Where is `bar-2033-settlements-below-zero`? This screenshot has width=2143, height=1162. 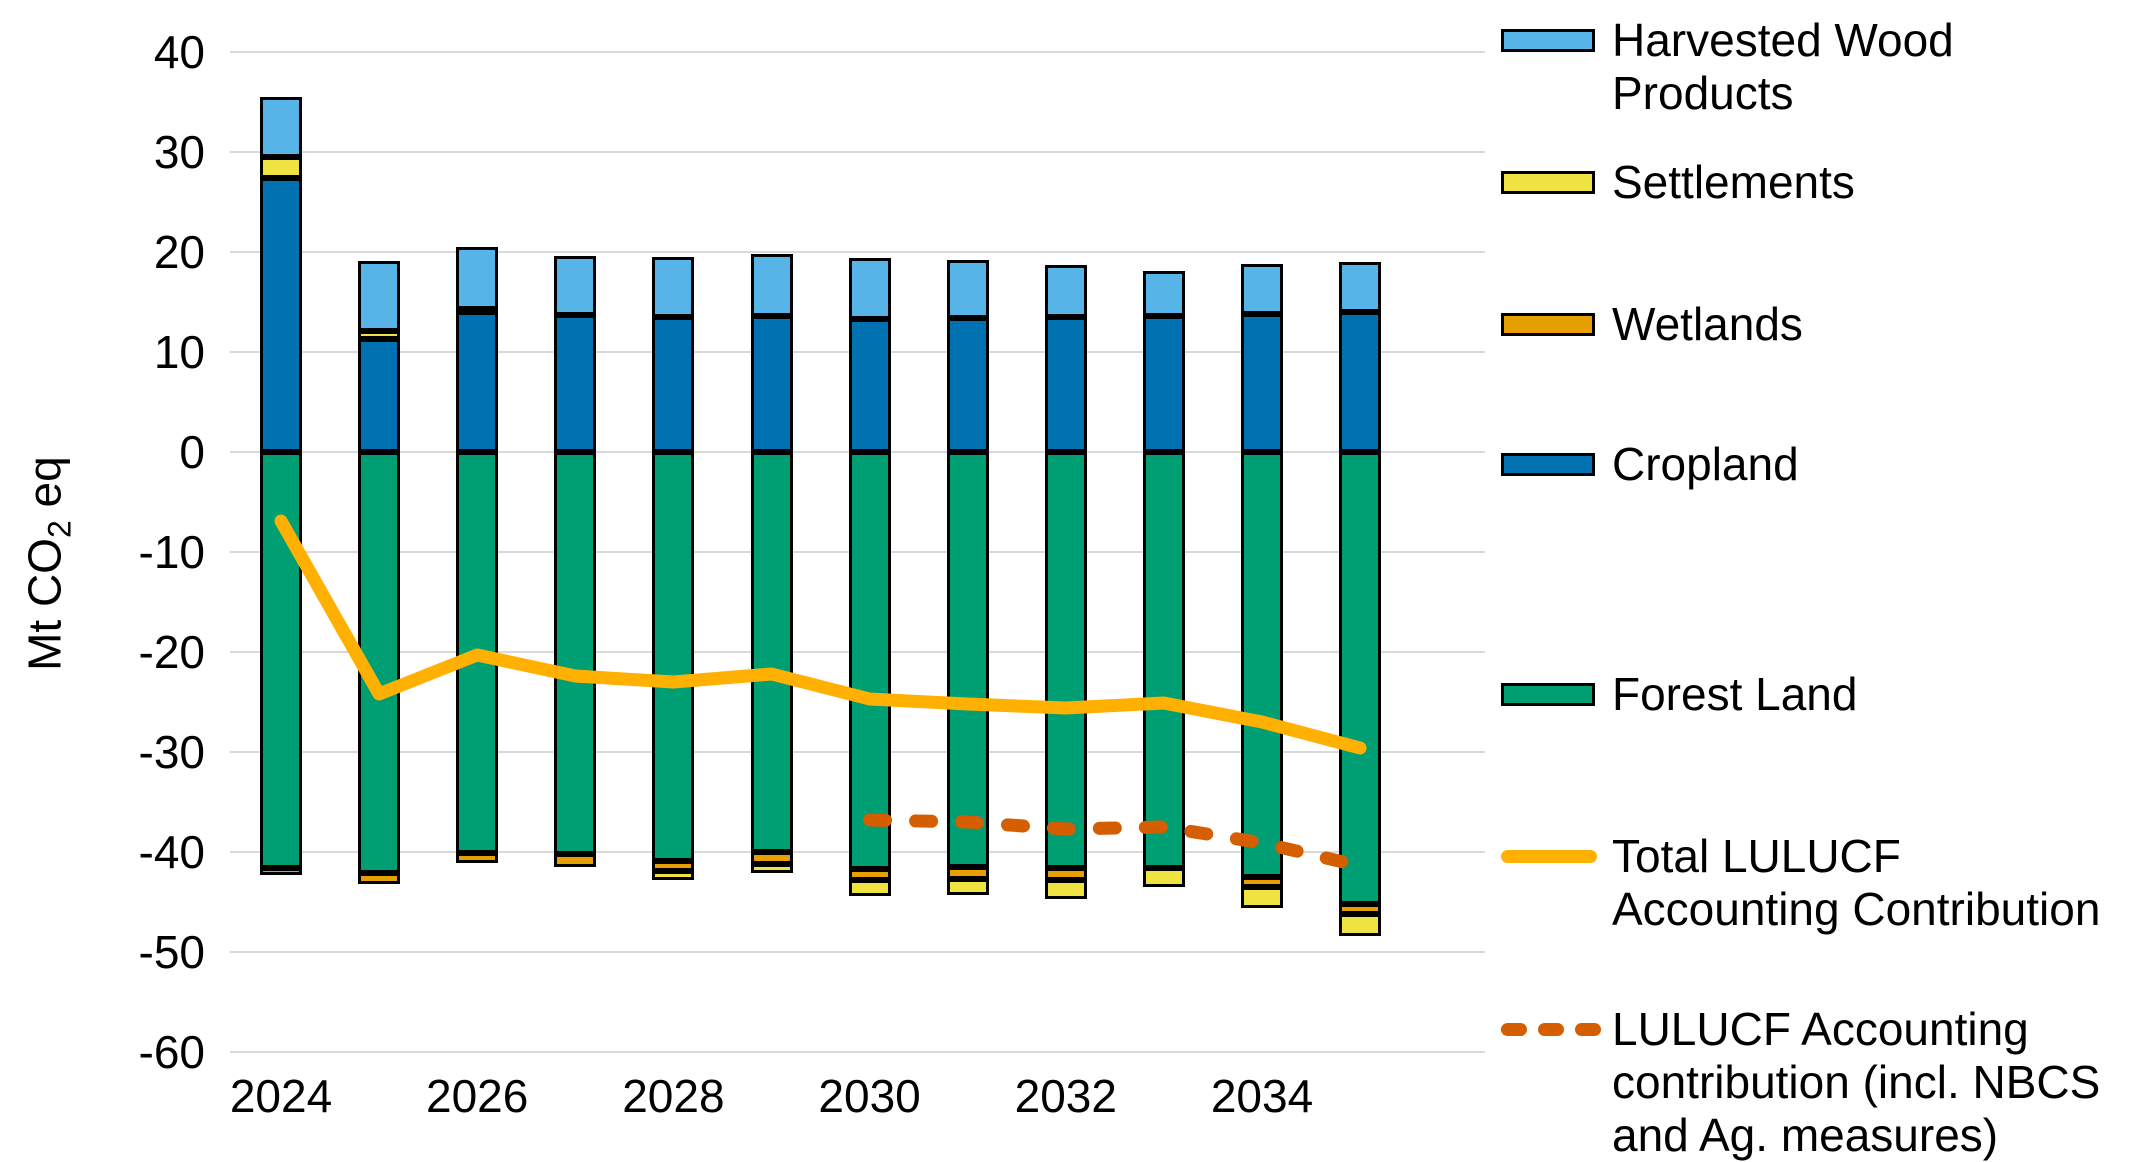
bar-2033-settlements-below-zero is located at coordinates (1163, 877).